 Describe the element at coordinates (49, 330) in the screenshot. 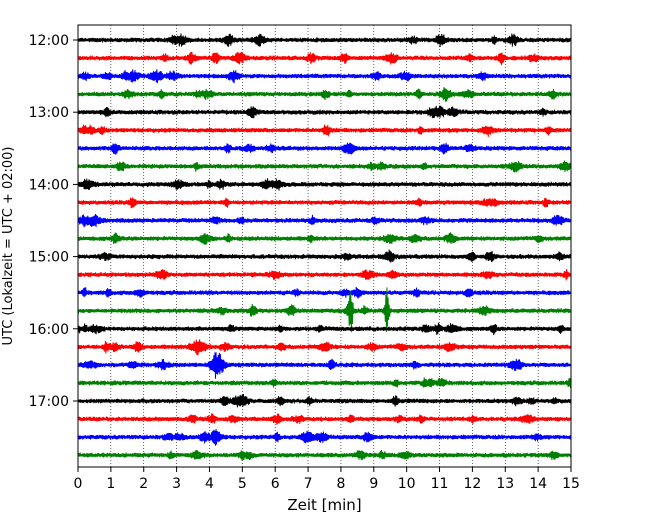

I see `y-tick-label: 16:00` at that location.